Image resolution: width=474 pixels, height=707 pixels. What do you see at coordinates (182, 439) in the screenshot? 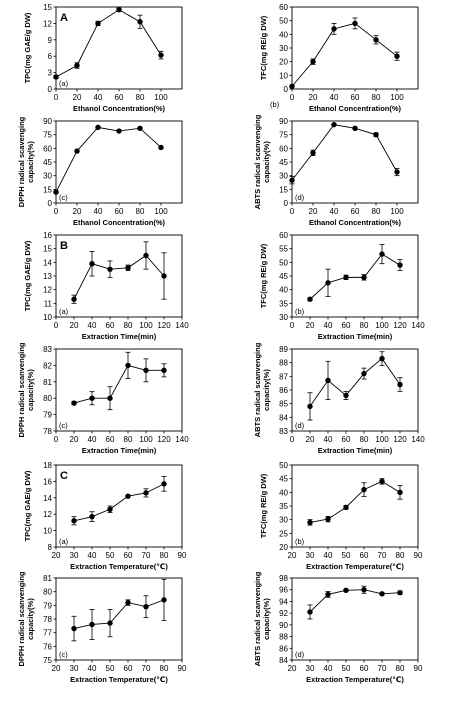
I see `x-tick-label: 140` at bounding box center [182, 439].